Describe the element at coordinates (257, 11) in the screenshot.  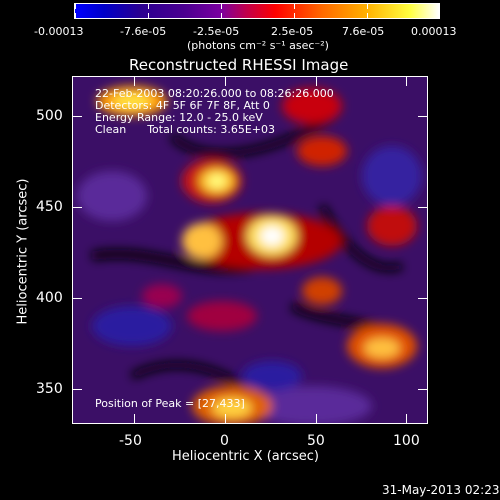
I see `colorbar` at that location.